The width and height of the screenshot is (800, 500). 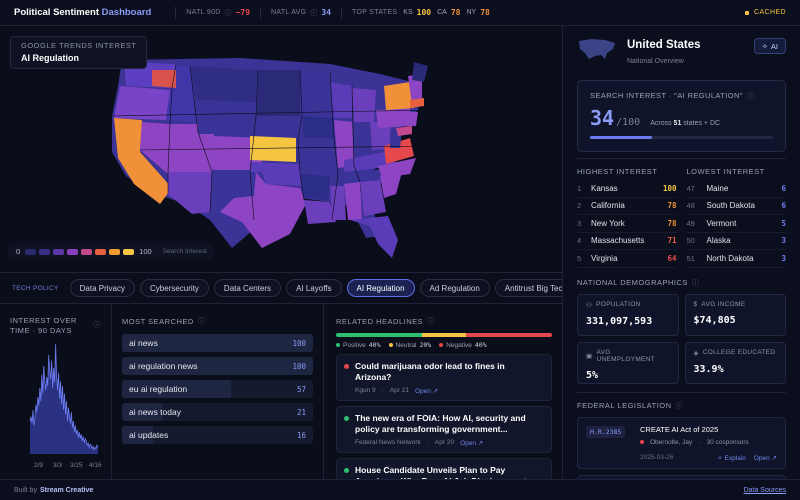 What do you see at coordinates (225, 117) in the screenshot?
I see `state-wyoming` at bounding box center [225, 117].